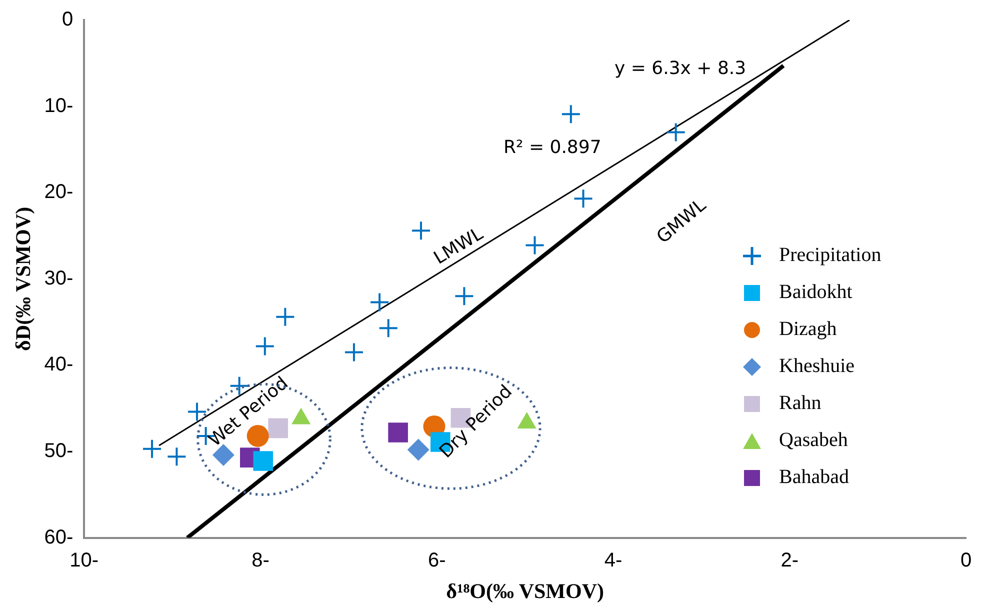  Describe the element at coordinates (261, 560) in the screenshot. I see `x-tick-label: 8-` at that location.